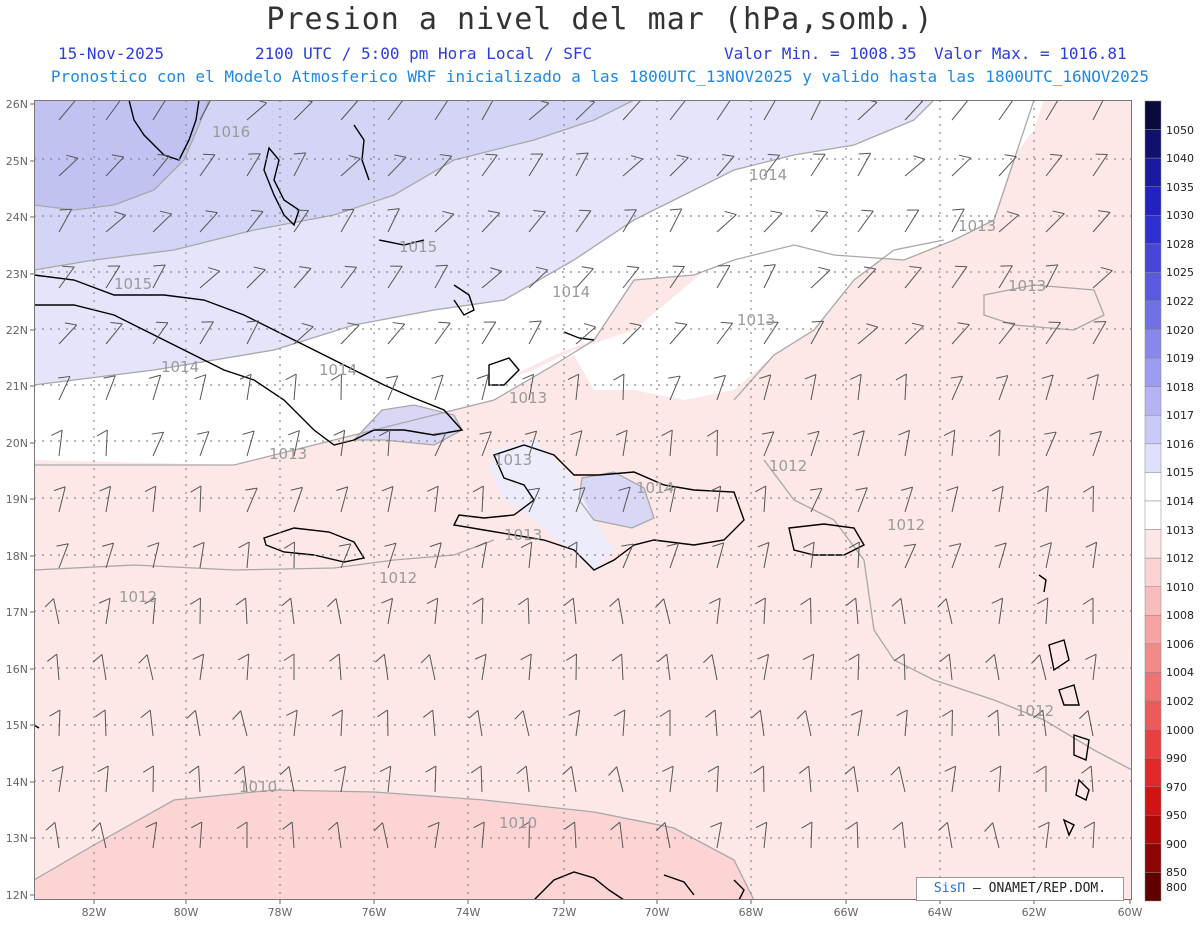 This screenshot has height=927, width=1200. Describe the element at coordinates (17, 612) in the screenshot. I see `lat-label: 17N` at that location.